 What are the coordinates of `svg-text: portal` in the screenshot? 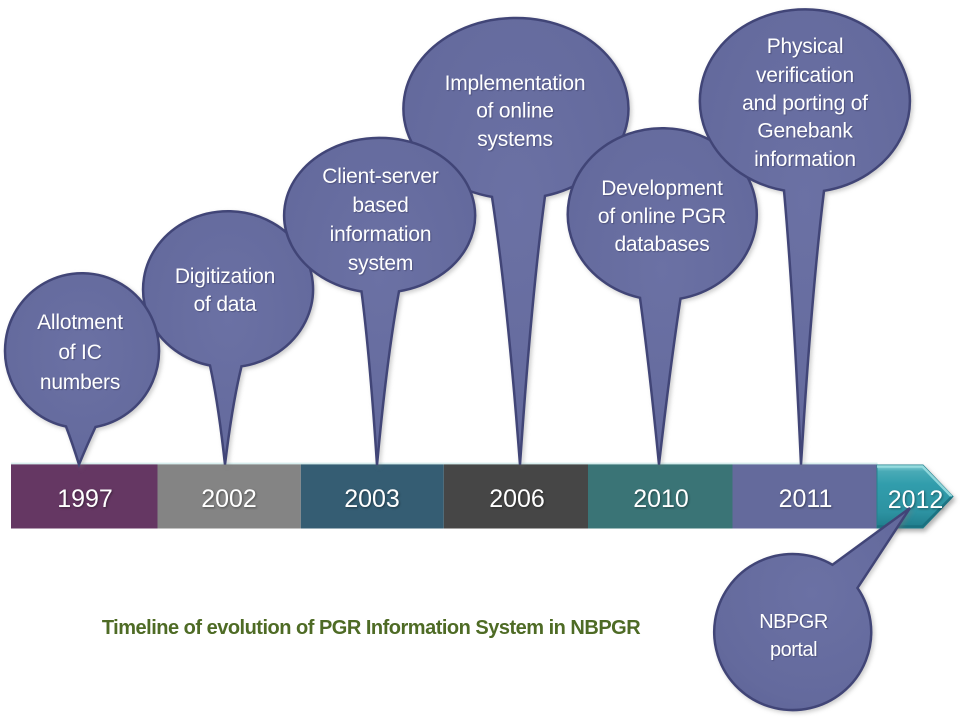 It's located at (793, 650).